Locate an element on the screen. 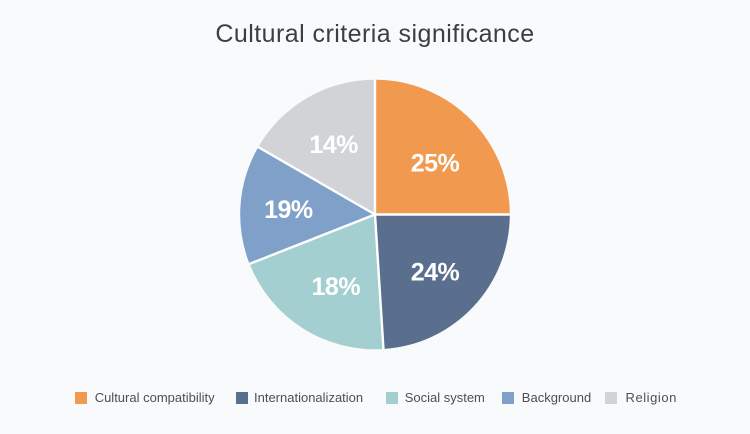 Image resolution: width=750 pixels, height=434 pixels. svg-text: 24% is located at coordinates (435, 272).